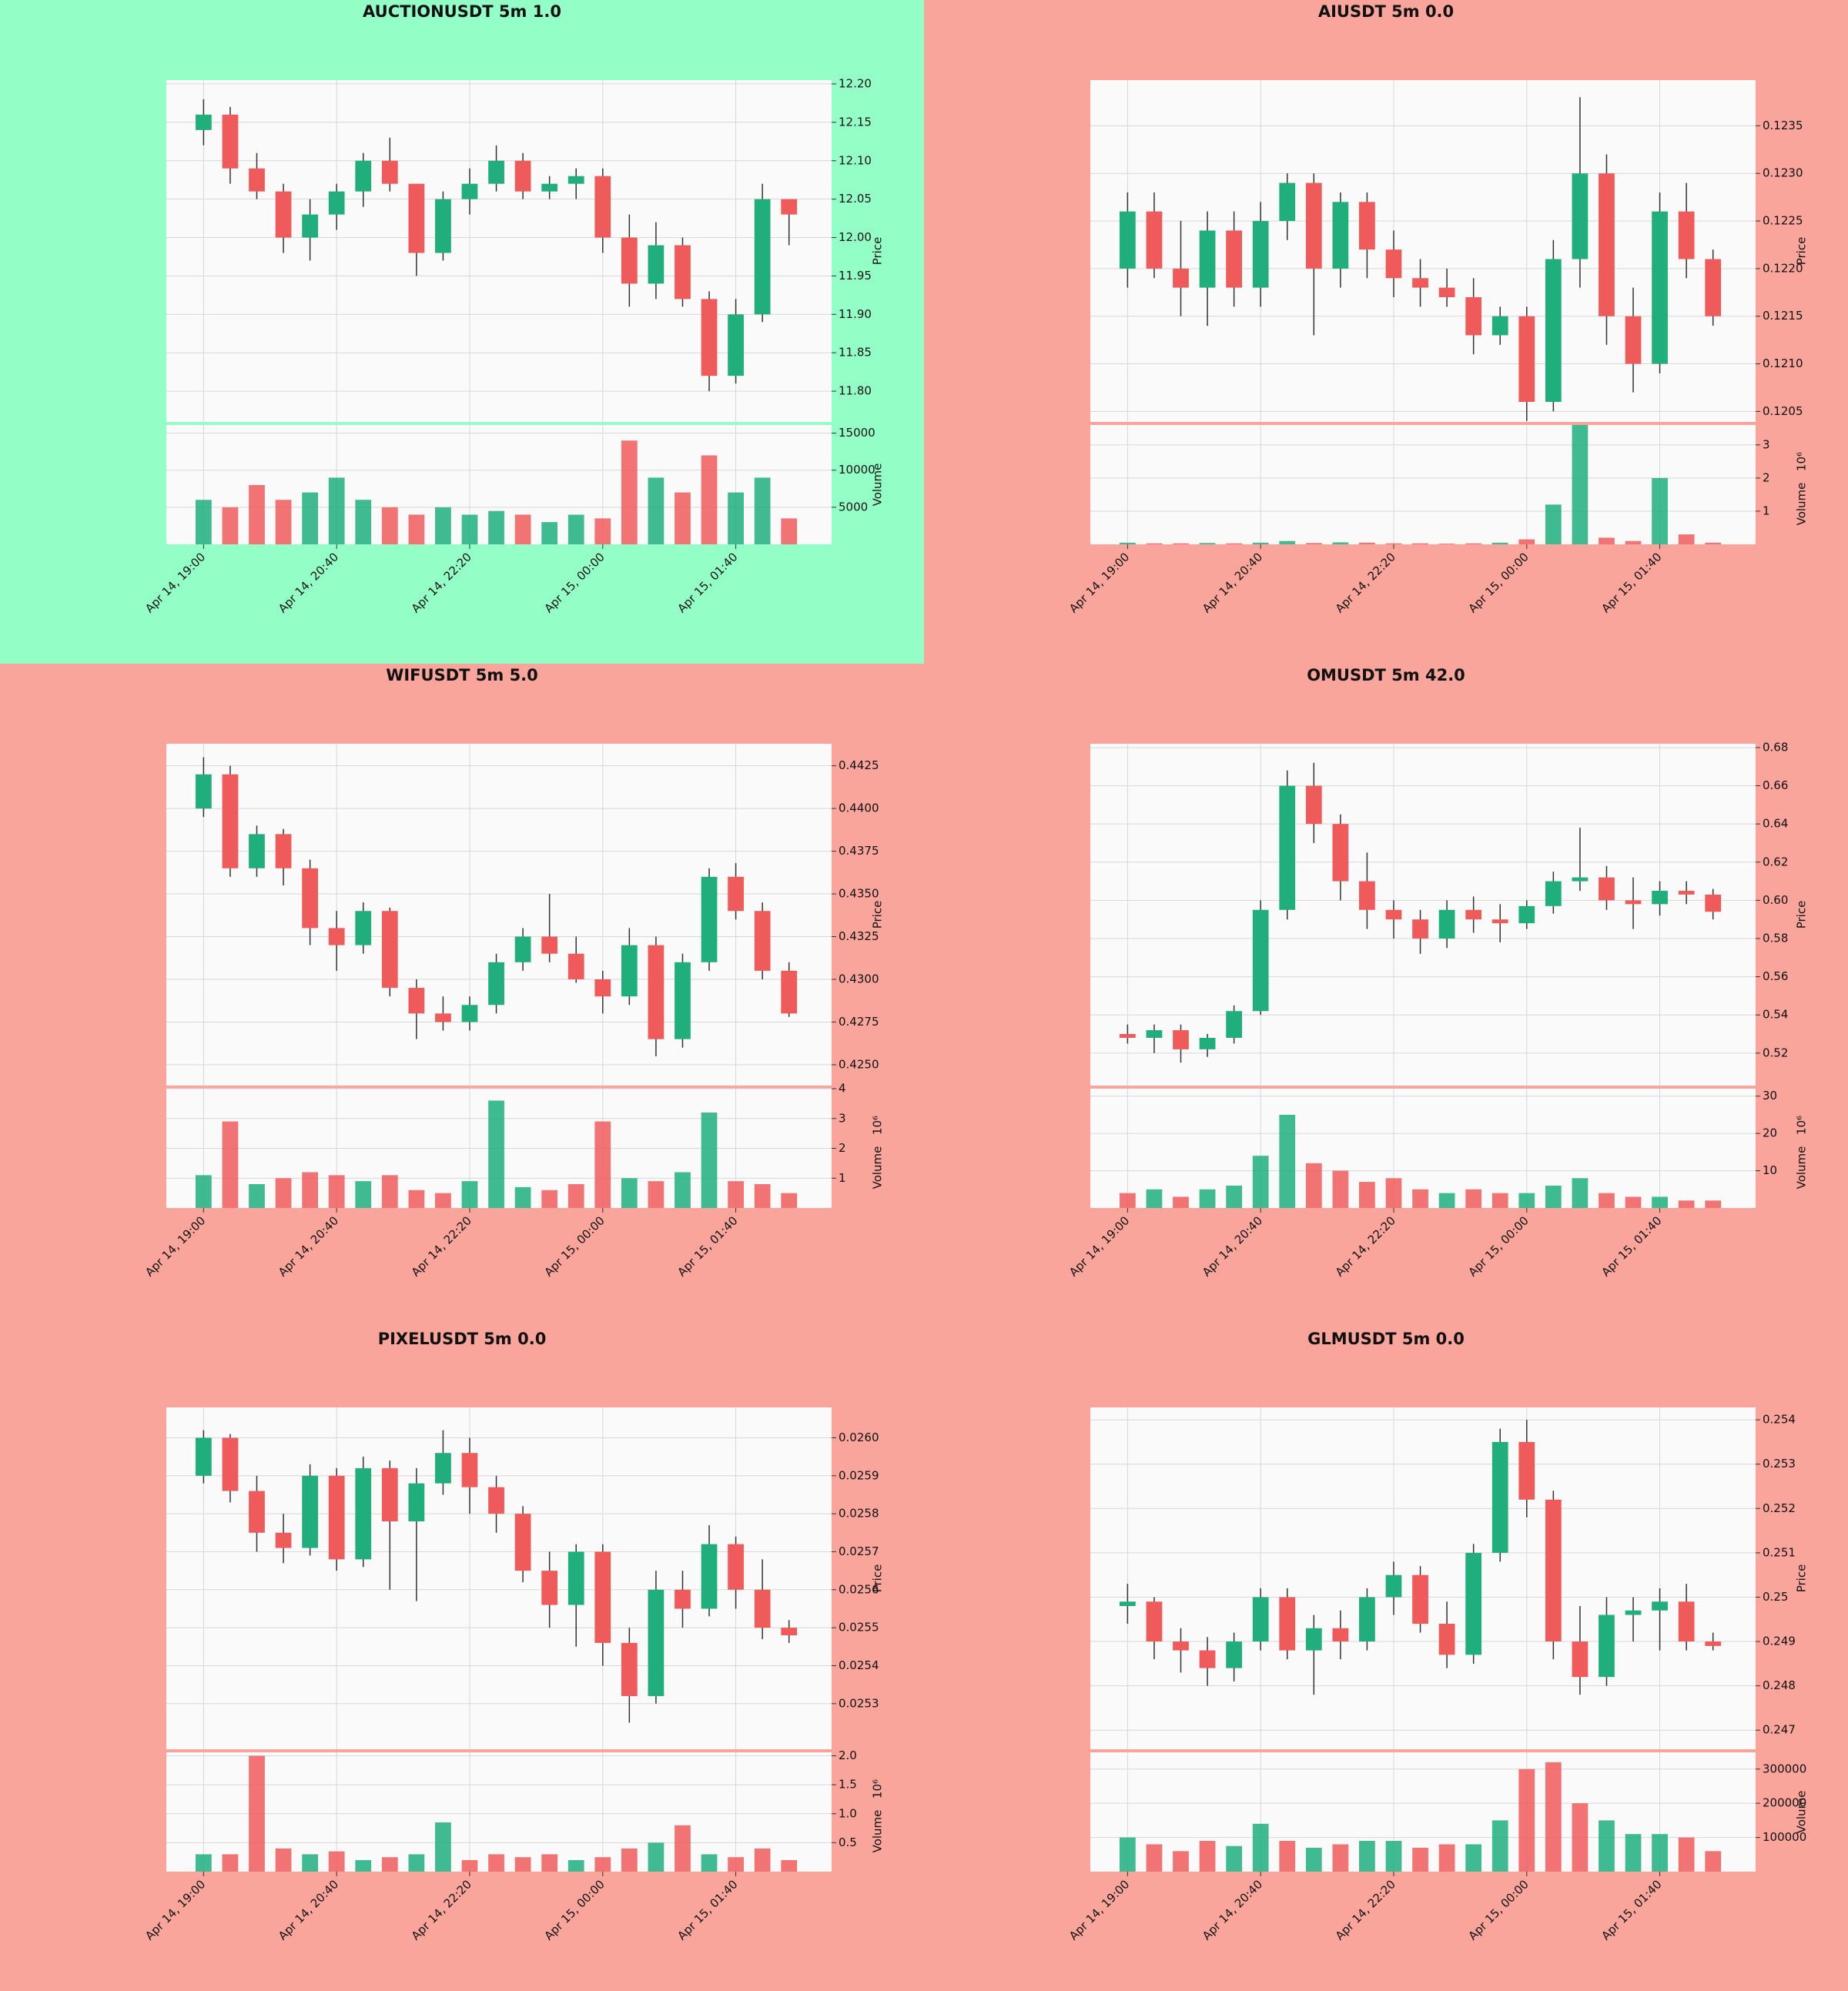 The image size is (1848, 1991). Describe the element at coordinates (1783, 363) in the screenshot. I see `y-tick-label: 0.1210` at that location.